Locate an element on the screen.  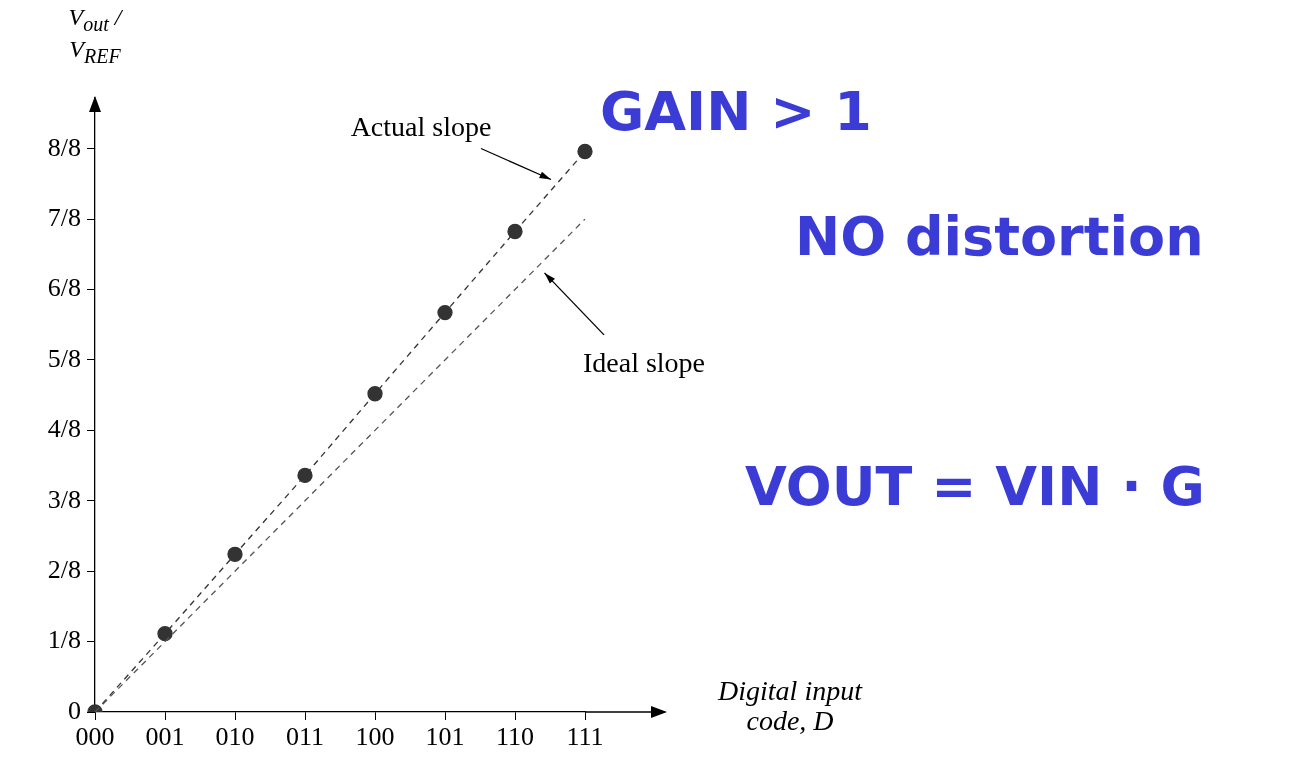
y-tick-label: 0 is located at coordinates (74, 710).